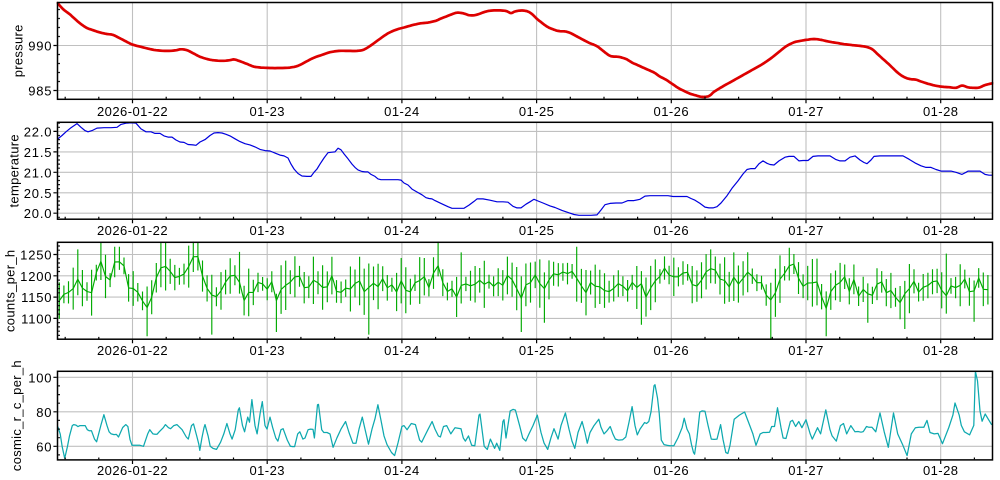 The height and width of the screenshot is (480, 1000). Describe the element at coordinates (40, 91) in the screenshot. I see `svg-text: 985` at that location.